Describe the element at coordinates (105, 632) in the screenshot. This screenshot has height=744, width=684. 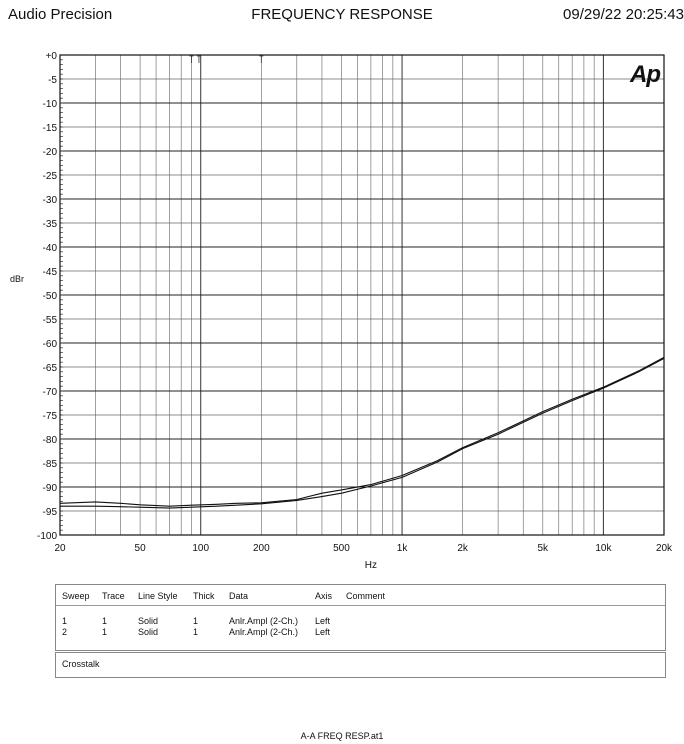
I see `legend-row-2-trace: 1` at that location.